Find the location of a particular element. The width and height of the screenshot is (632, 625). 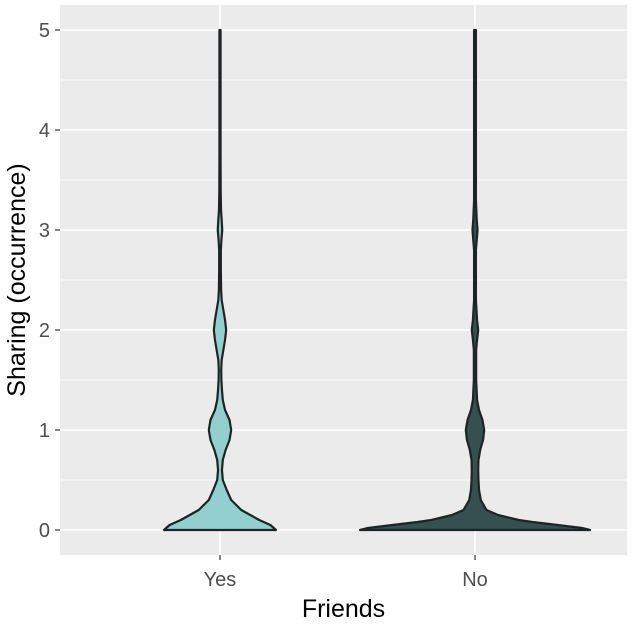

y-axis: 0 1 2 3 4 5 is located at coordinates (49, 281).